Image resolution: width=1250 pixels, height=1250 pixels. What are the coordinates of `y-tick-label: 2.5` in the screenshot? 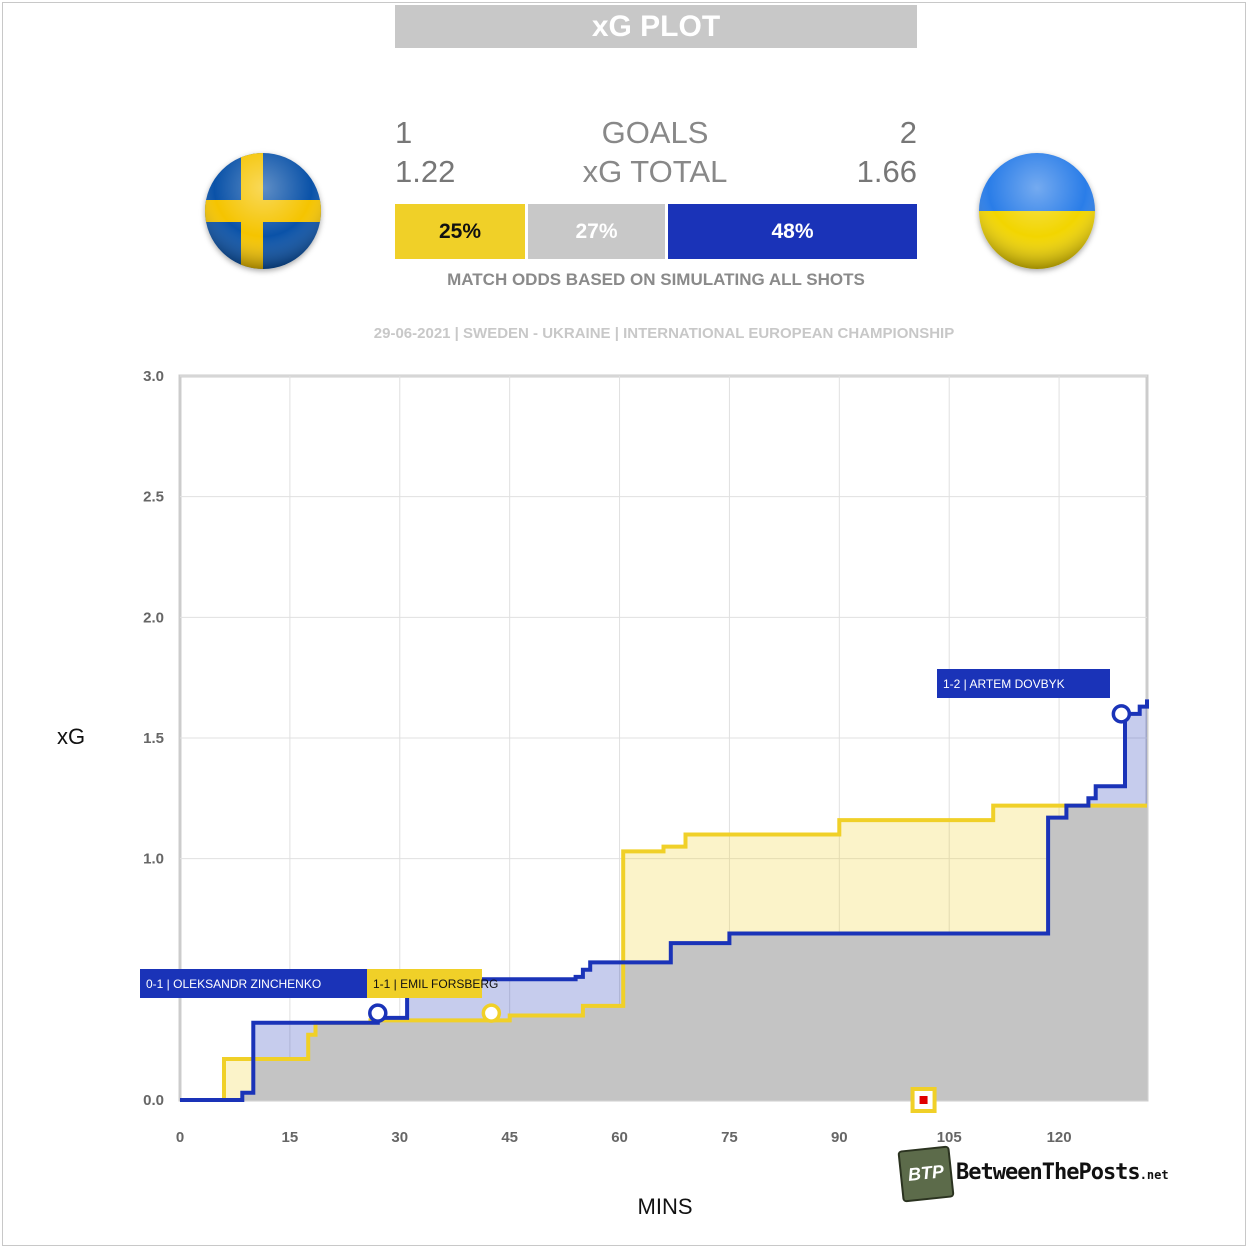 It's located at (153, 497).